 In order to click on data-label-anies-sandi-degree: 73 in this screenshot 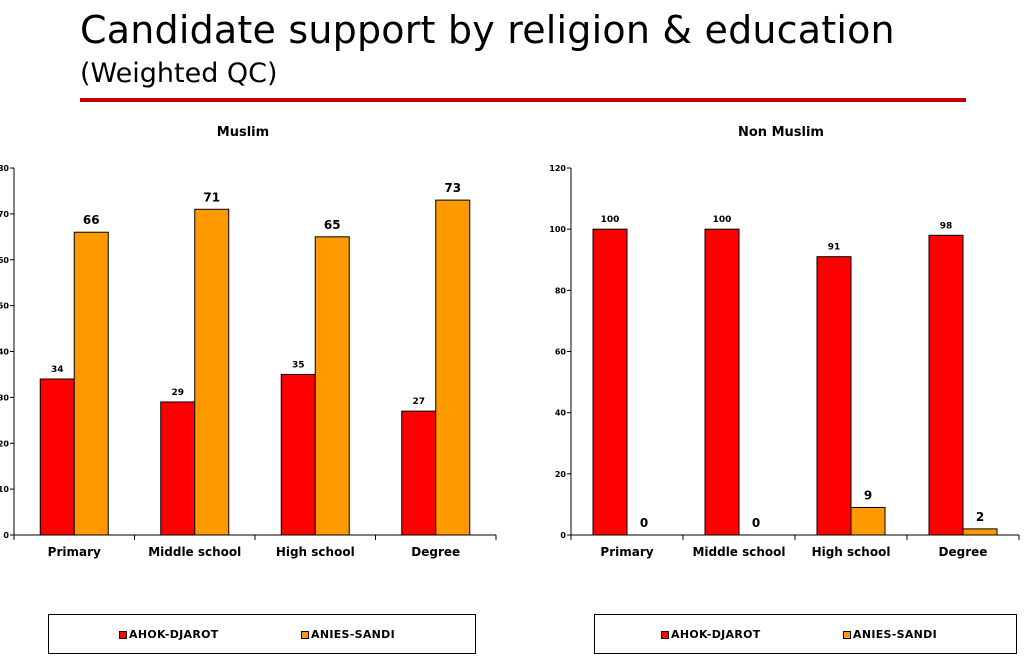, I will do `click(452, 188)`.